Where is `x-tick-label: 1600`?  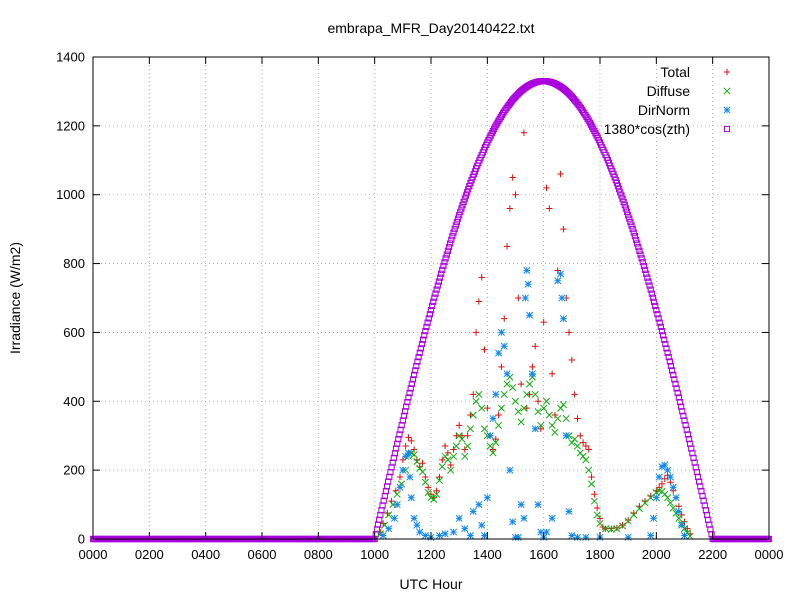
x-tick-label: 1600 is located at coordinates (543, 554).